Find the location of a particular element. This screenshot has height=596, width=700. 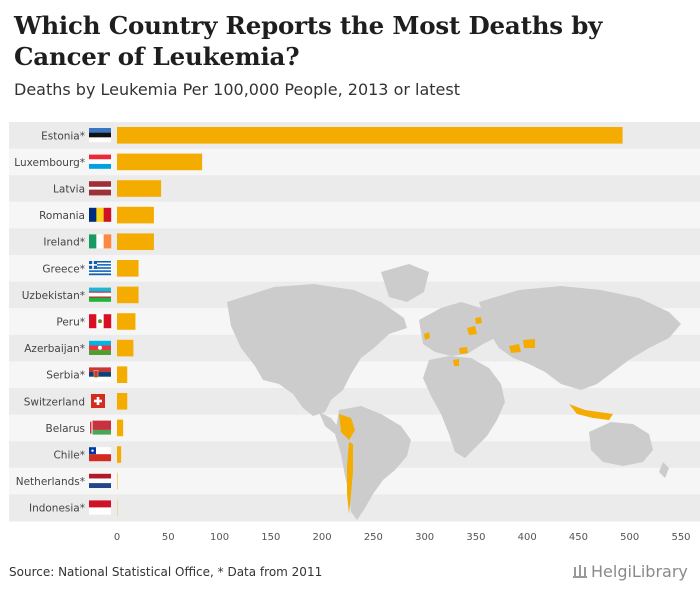

bar-chile is located at coordinates (119, 454).